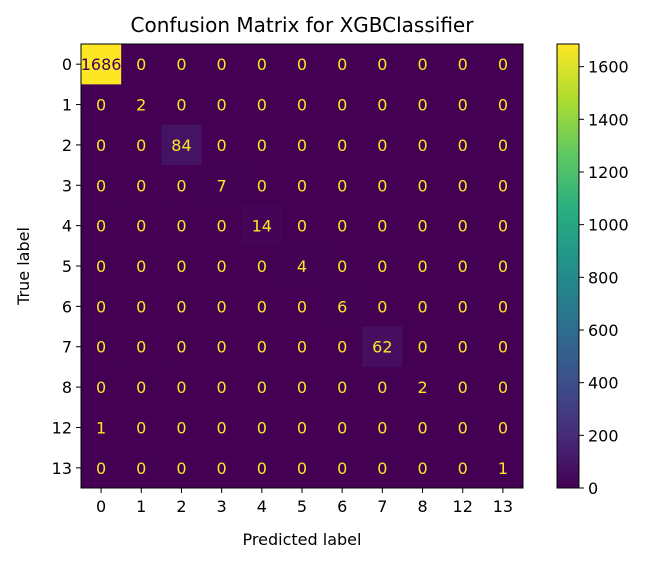 The height and width of the screenshot is (567, 659). What do you see at coordinates (463, 506) in the screenshot?
I see `x-tick-label: 12` at bounding box center [463, 506].